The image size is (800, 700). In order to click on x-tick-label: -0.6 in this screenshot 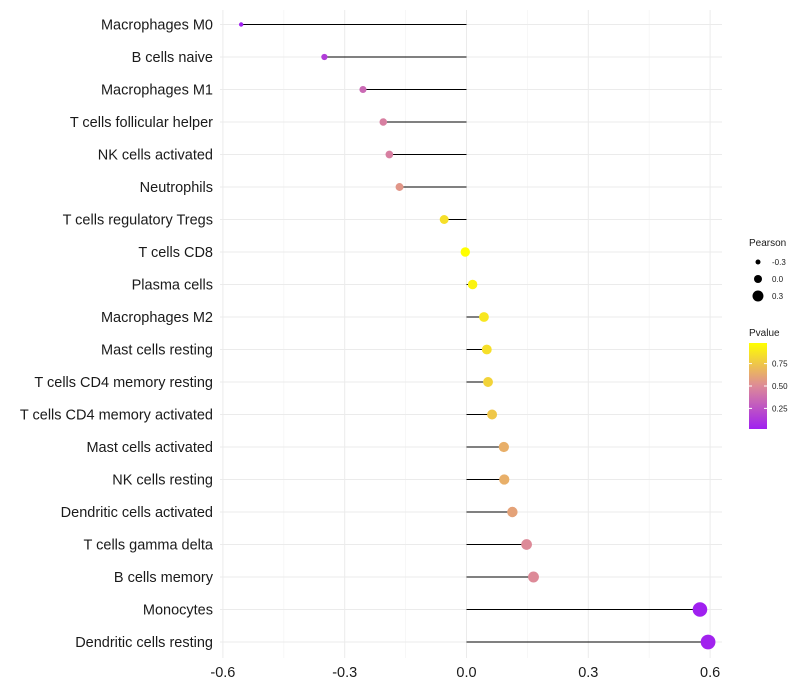, I will do `click(222, 673)`.